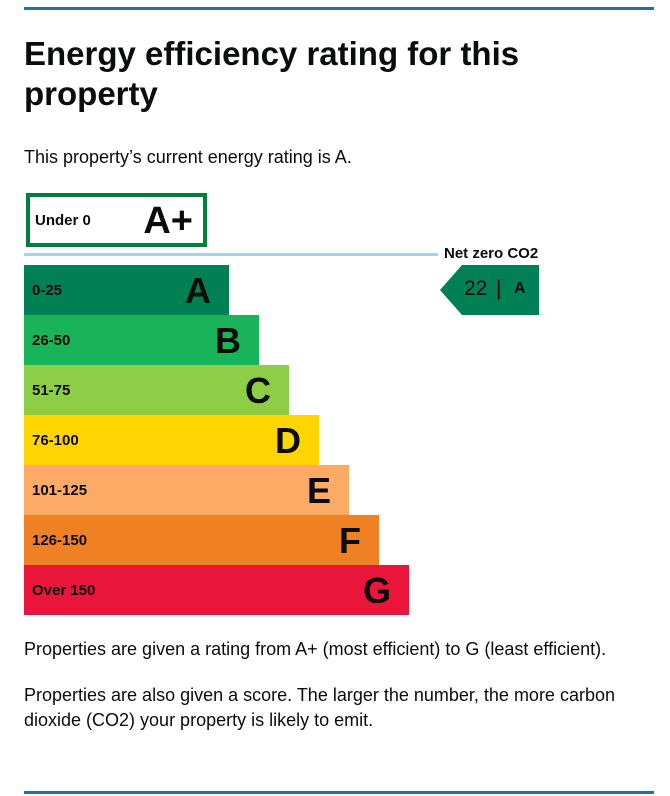  What do you see at coordinates (63, 220) in the screenshot?
I see `band-range-label: Under 0` at bounding box center [63, 220].